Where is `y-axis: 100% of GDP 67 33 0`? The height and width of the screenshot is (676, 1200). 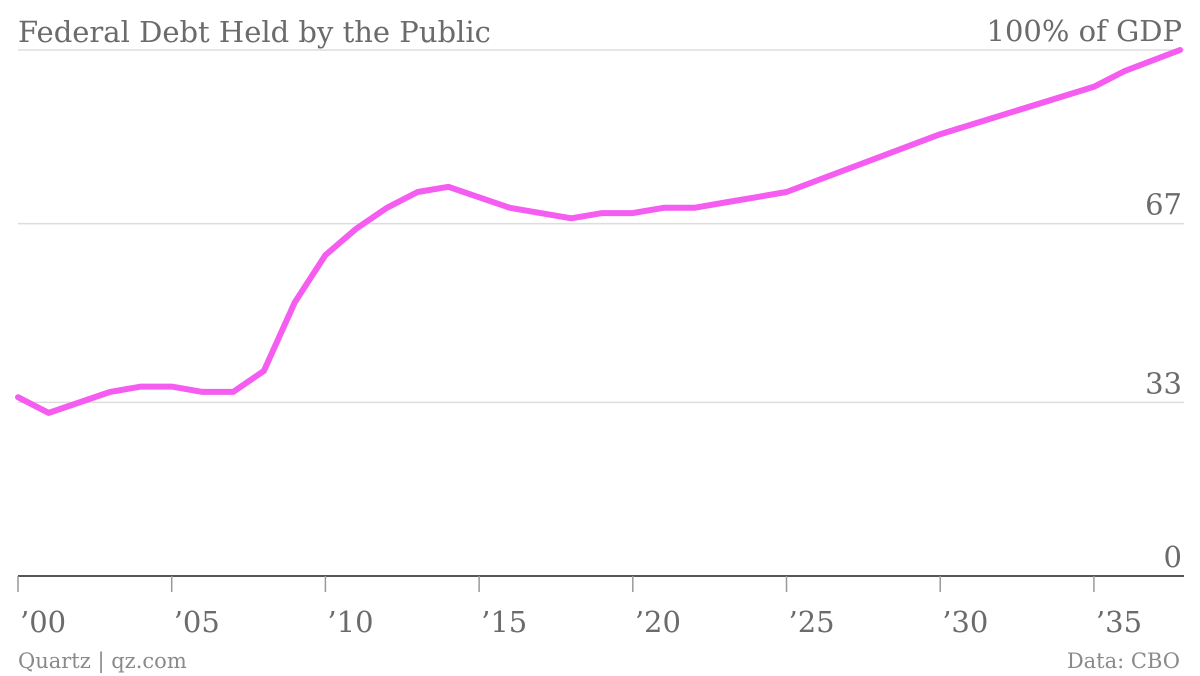
y-axis: 100% of GDP 67 33 0 is located at coordinates (1084, 294).